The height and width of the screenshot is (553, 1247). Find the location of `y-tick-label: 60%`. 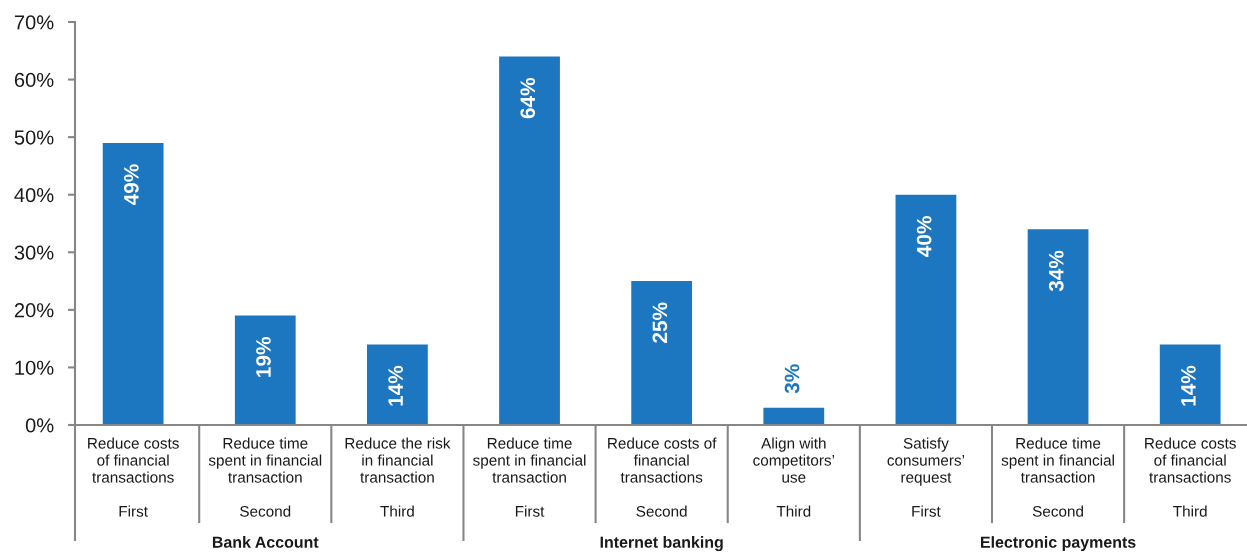

y-tick-label: 60% is located at coordinates (34, 80).